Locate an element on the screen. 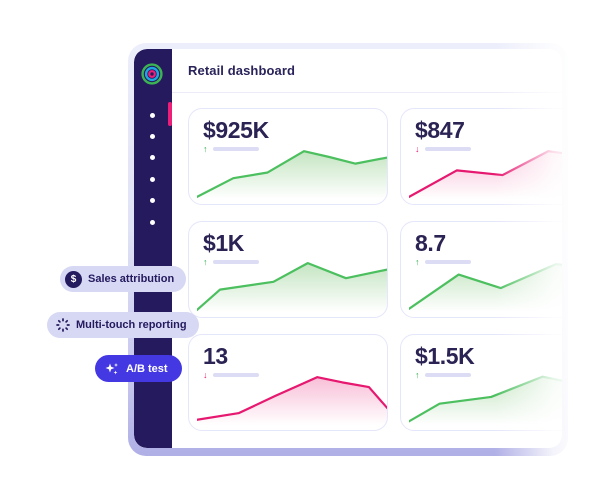 The width and height of the screenshot is (600, 500). kpi-card: $925K ↑ is located at coordinates (288, 156).